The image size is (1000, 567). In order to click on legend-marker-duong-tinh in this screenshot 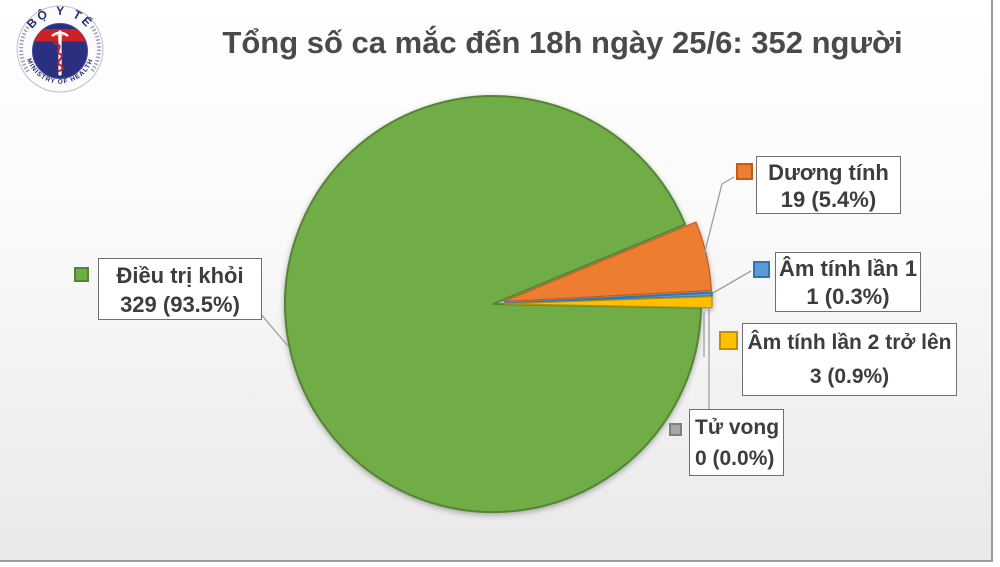, I will do `click(744, 171)`.